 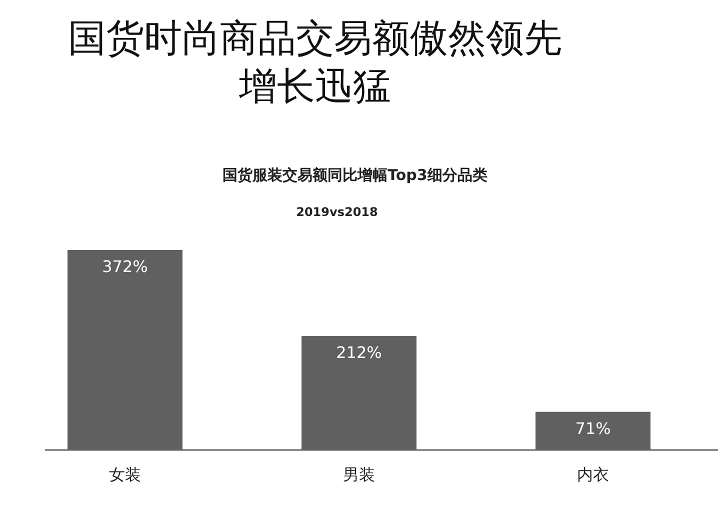 I want to click on value-label: 212%, so click(x=359, y=352).